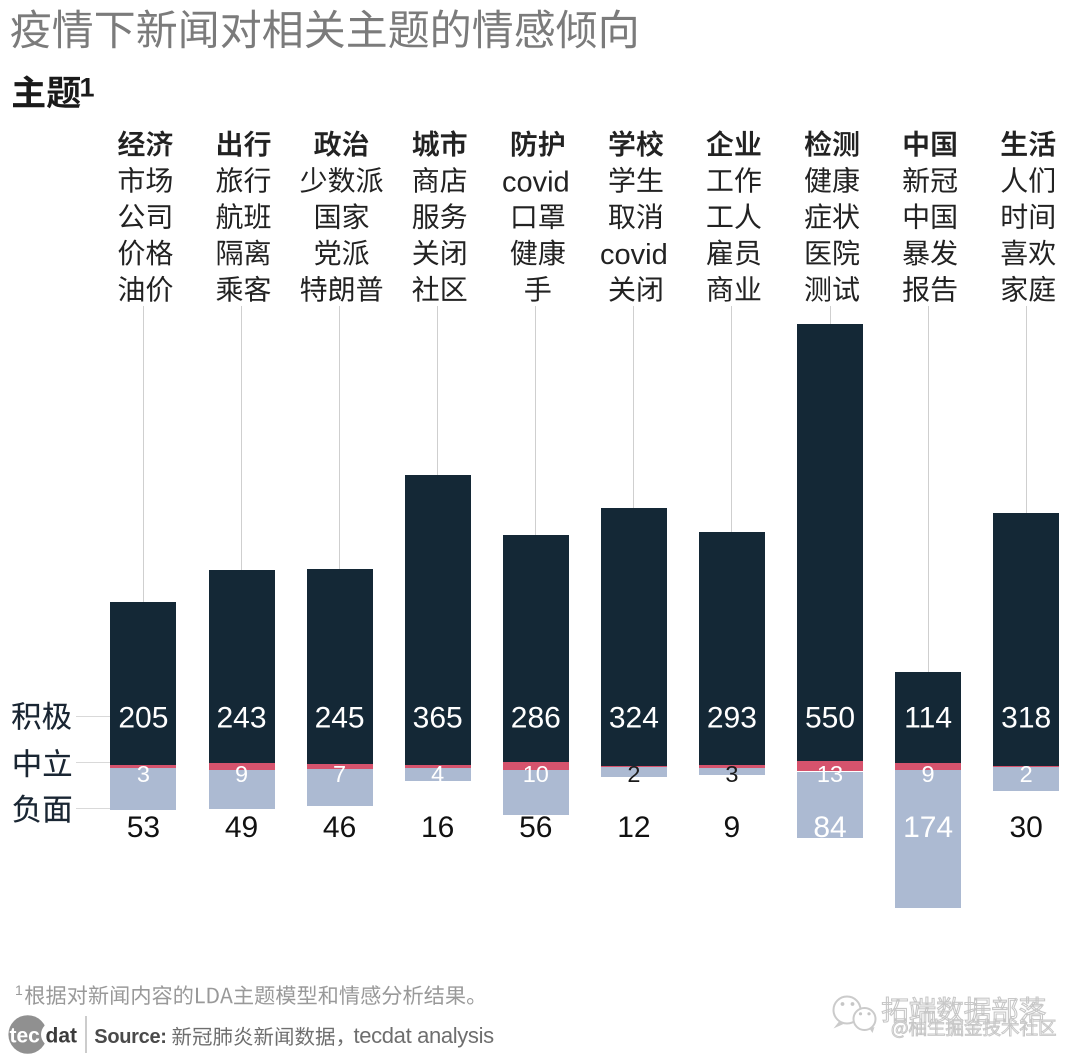 The width and height of the screenshot is (1080, 1063). I want to click on svg-text: 174, so click(928, 827).